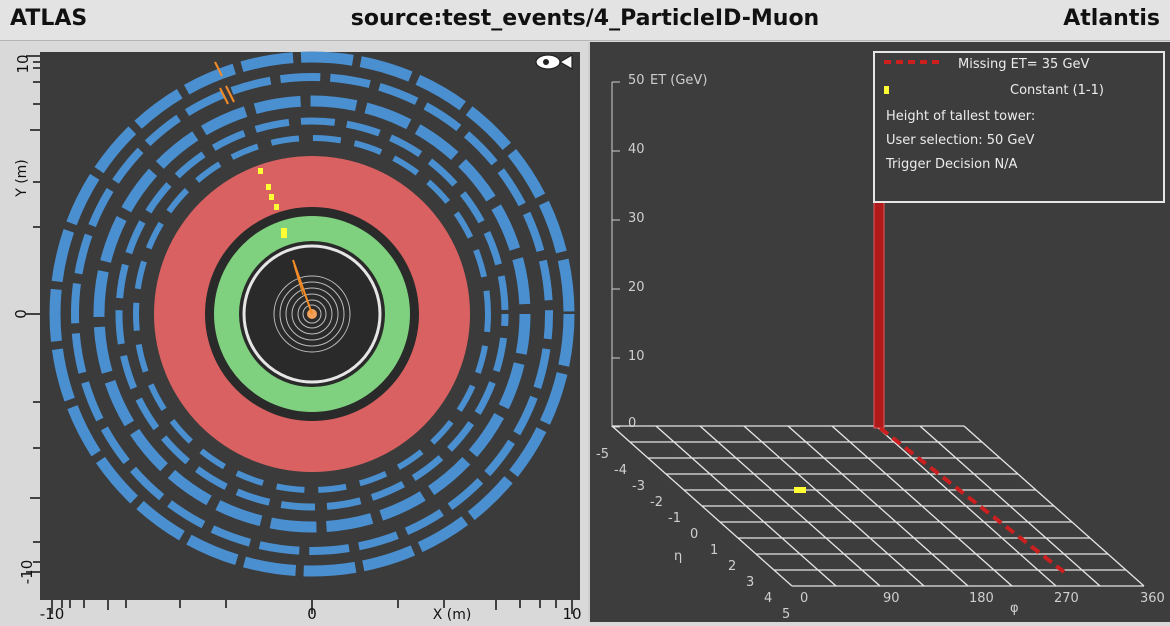 The image size is (1170, 626). I want to click on et-tick-10: 10, so click(636, 356).